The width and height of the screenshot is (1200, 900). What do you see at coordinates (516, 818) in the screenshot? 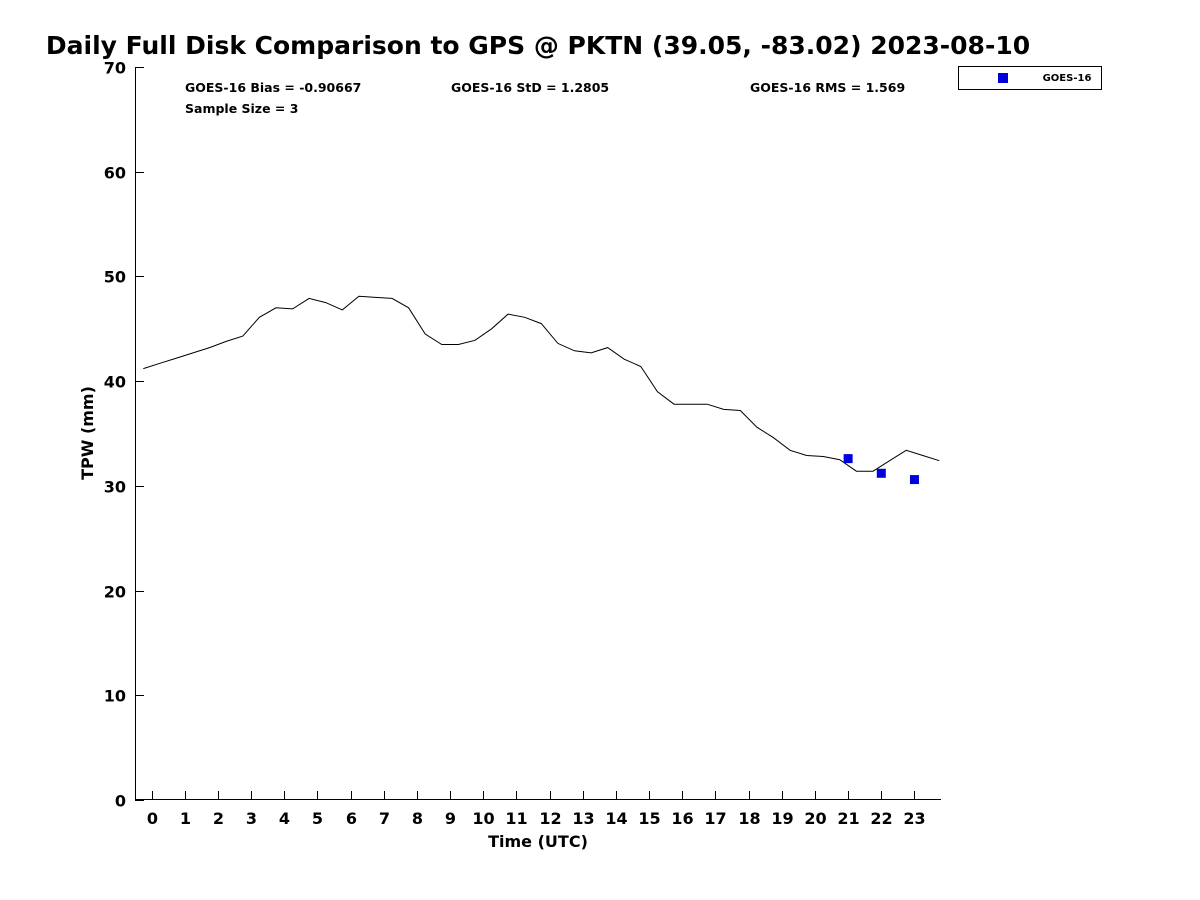
I see `x-tick-label: 11` at bounding box center [516, 818].